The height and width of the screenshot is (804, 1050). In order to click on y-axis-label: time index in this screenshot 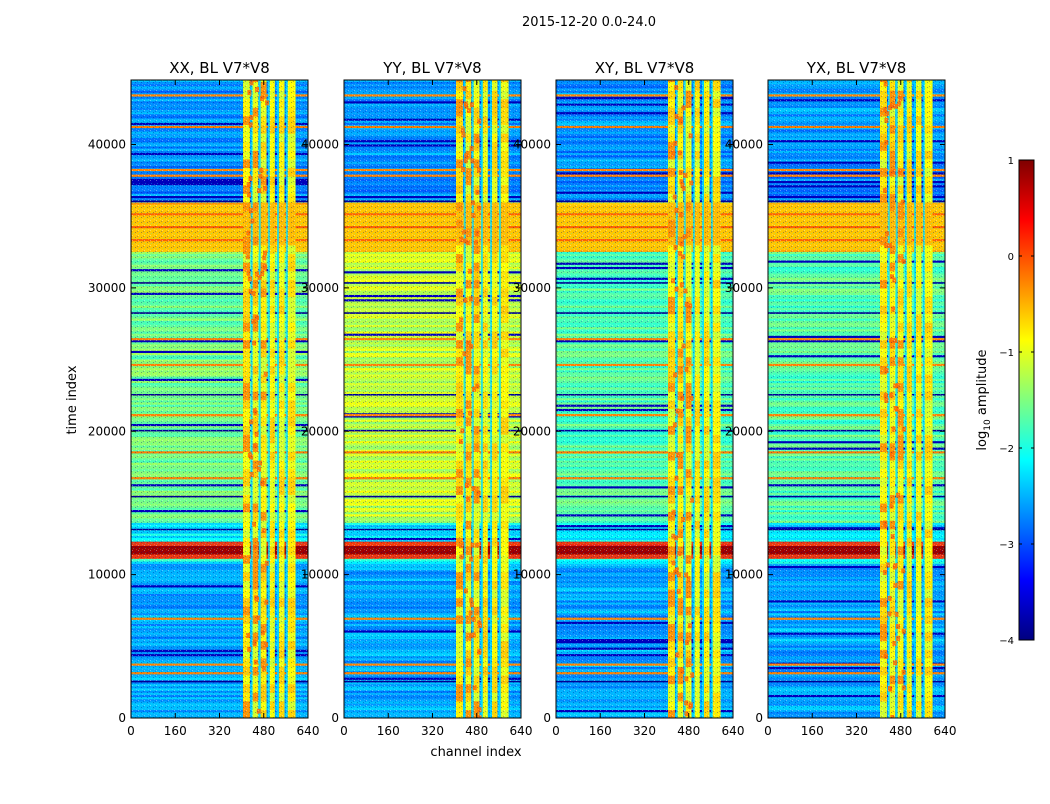, I will do `click(72, 399)`.